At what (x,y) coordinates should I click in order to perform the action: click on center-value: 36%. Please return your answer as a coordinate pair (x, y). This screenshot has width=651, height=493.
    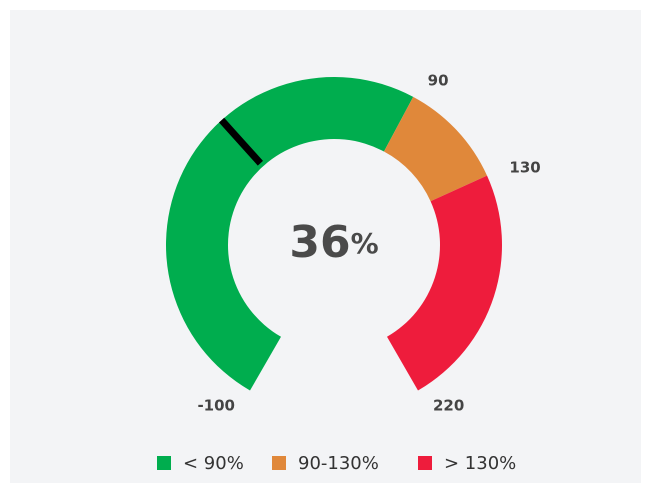
    Looking at the image, I should click on (333, 242).